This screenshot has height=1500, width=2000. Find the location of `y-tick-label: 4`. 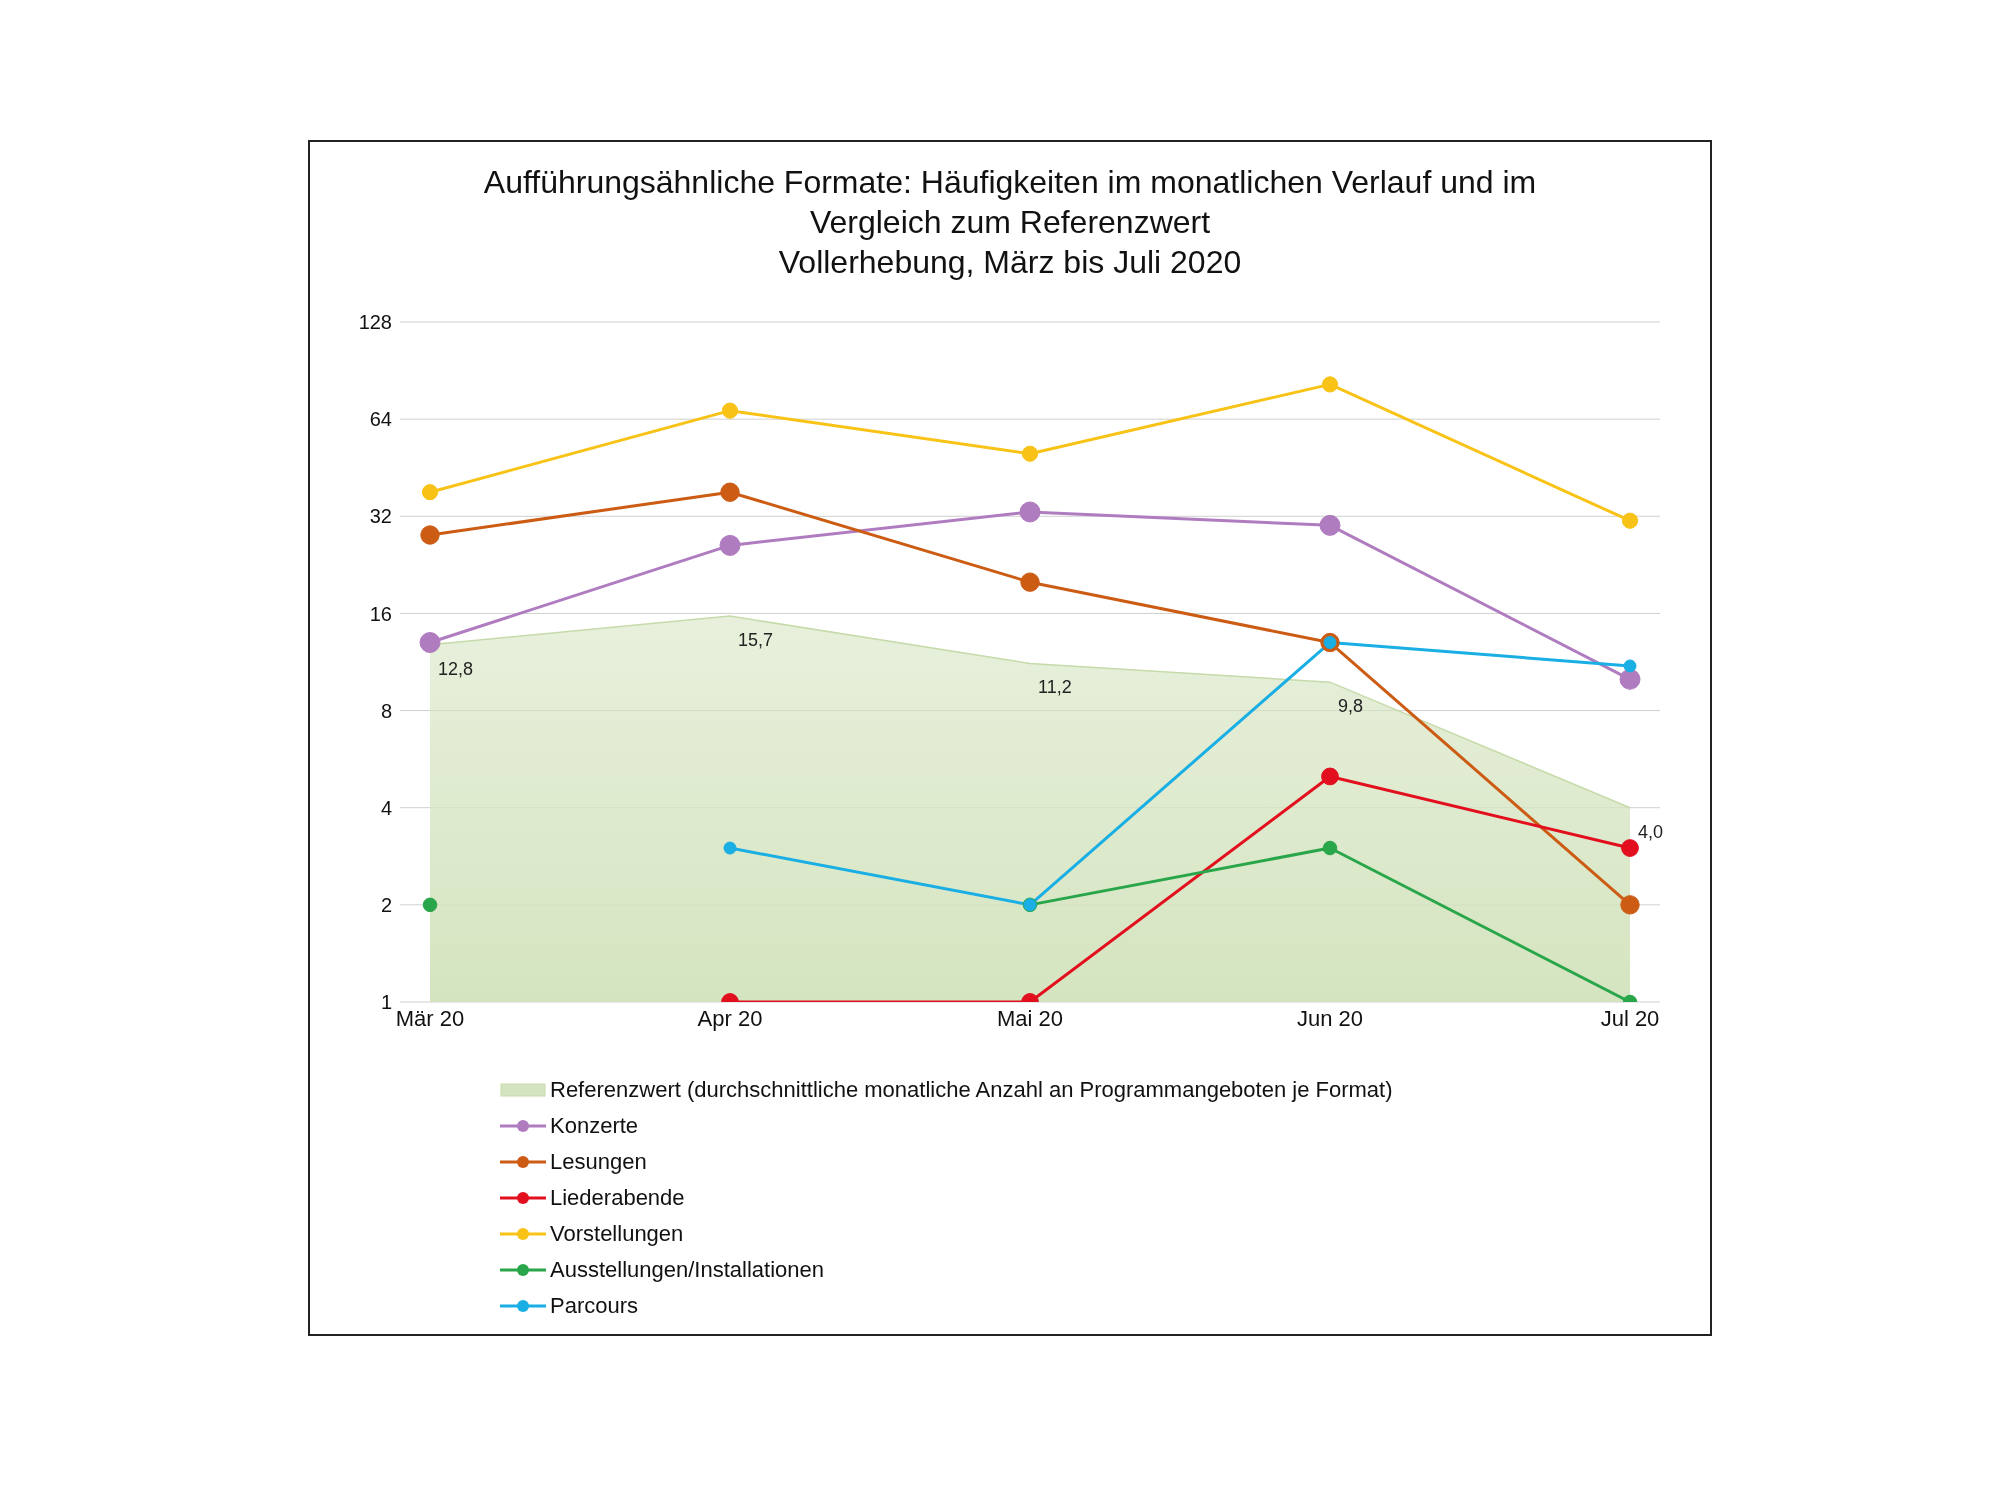

y-tick-label: 4 is located at coordinates (386, 807).